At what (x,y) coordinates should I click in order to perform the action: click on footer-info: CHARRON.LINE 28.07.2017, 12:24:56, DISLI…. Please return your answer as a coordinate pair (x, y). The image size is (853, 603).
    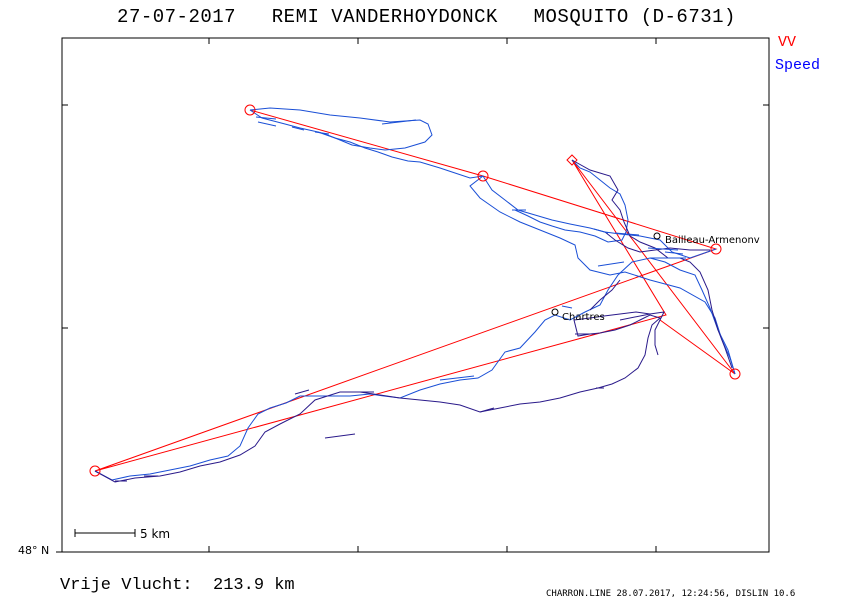
    Looking at the image, I should click on (671, 594).